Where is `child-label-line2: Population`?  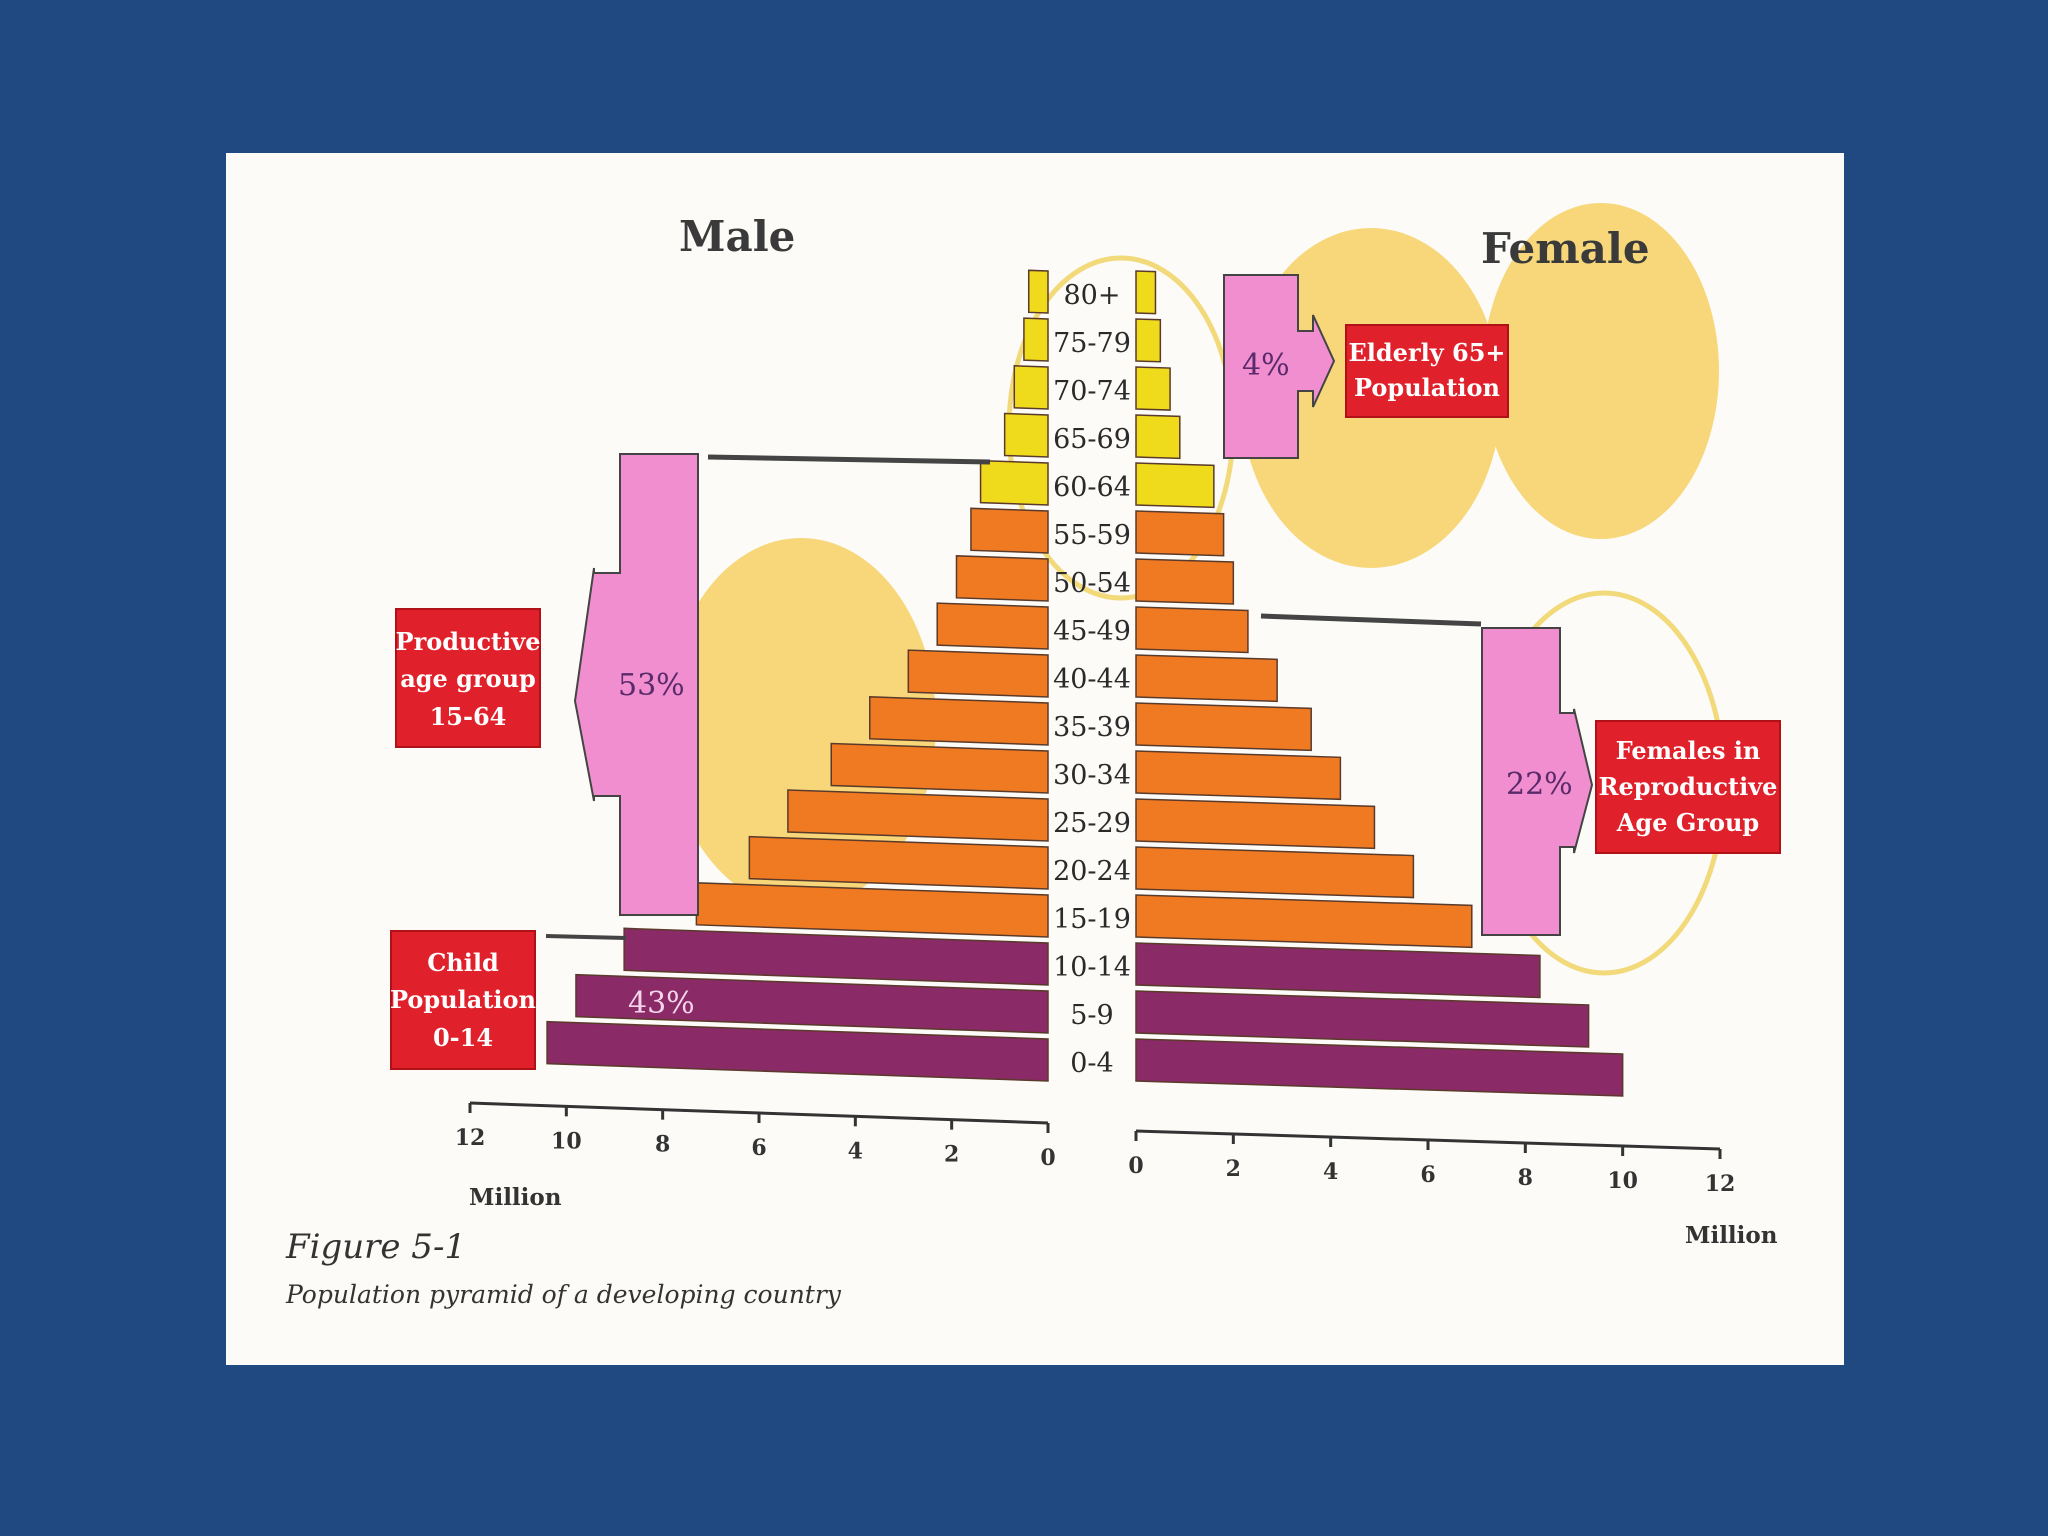
child-label-line2: Population is located at coordinates (463, 999).